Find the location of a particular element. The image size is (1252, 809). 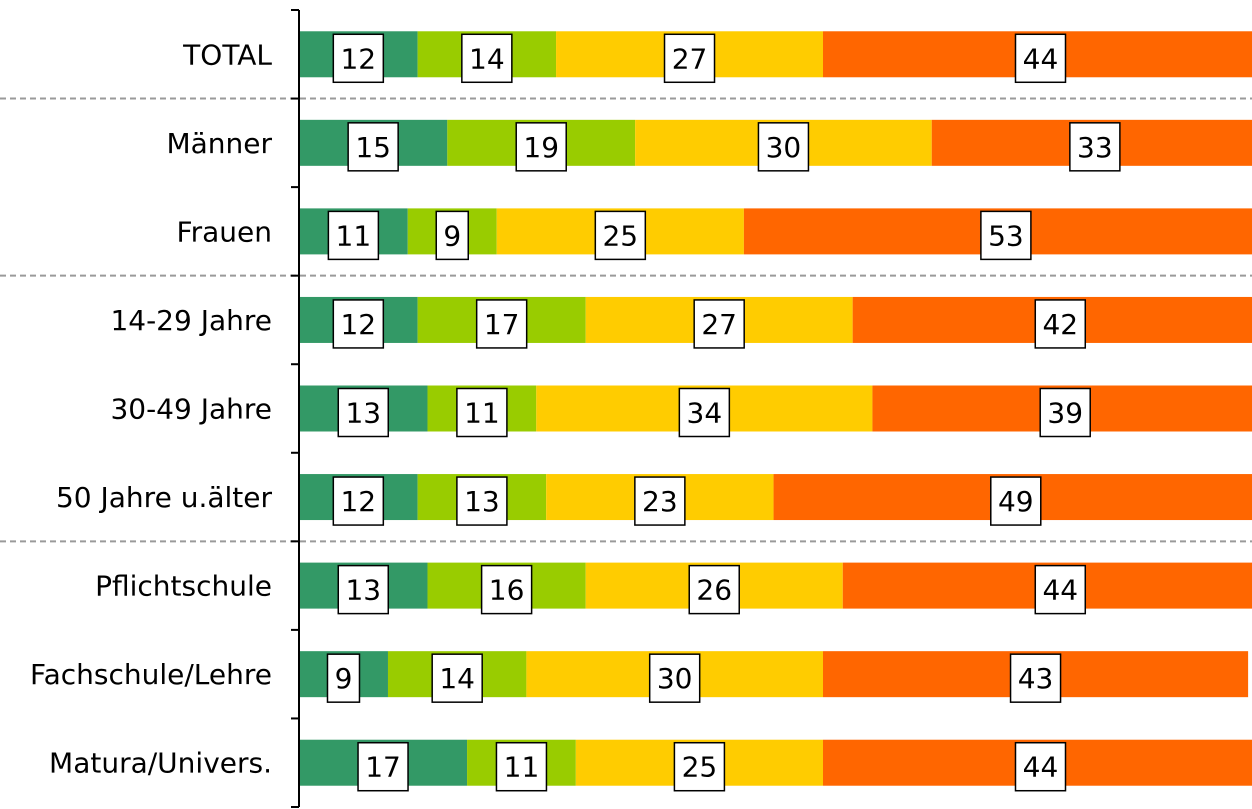

data-label-text: 15 is located at coordinates (373, 147).